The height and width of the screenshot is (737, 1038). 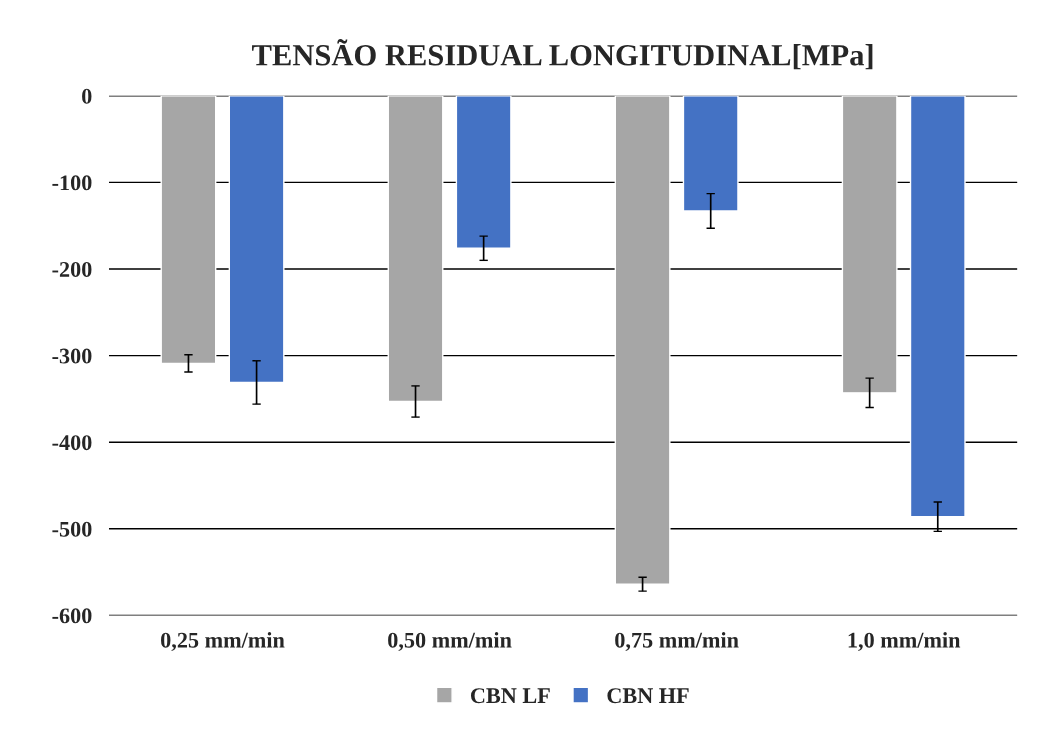 I want to click on legend-label: CBN LF, so click(x=510, y=696).